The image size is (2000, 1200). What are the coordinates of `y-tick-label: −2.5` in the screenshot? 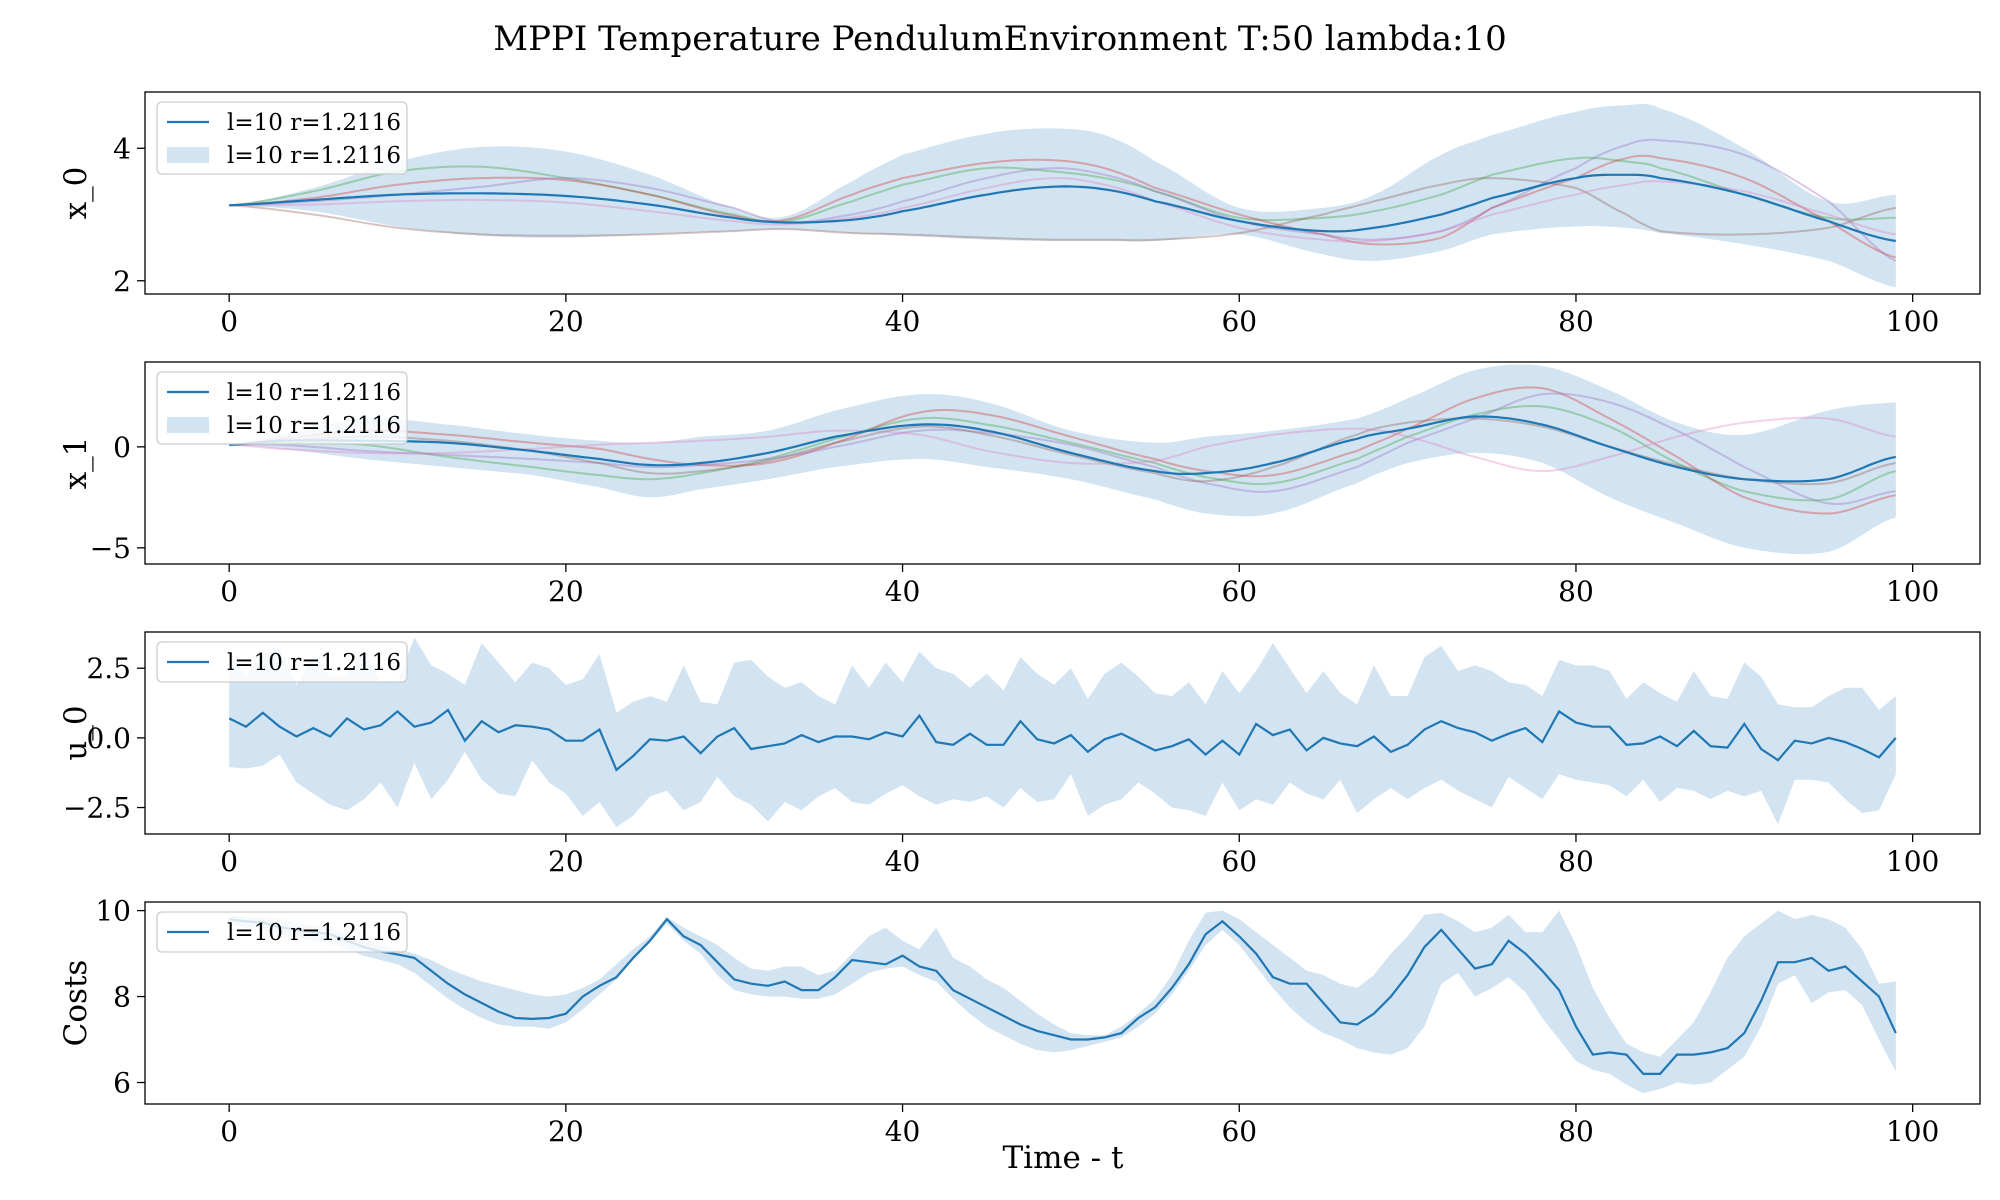 It's located at (97, 808).